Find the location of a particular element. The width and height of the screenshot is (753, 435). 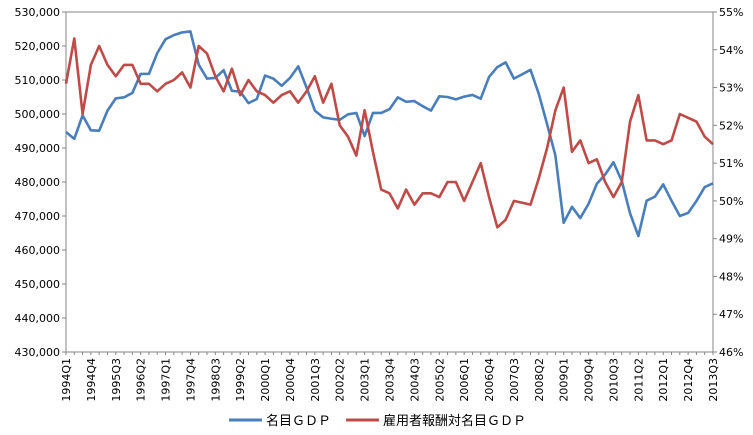

left-tick-label: 470,000 is located at coordinates (38, 216).